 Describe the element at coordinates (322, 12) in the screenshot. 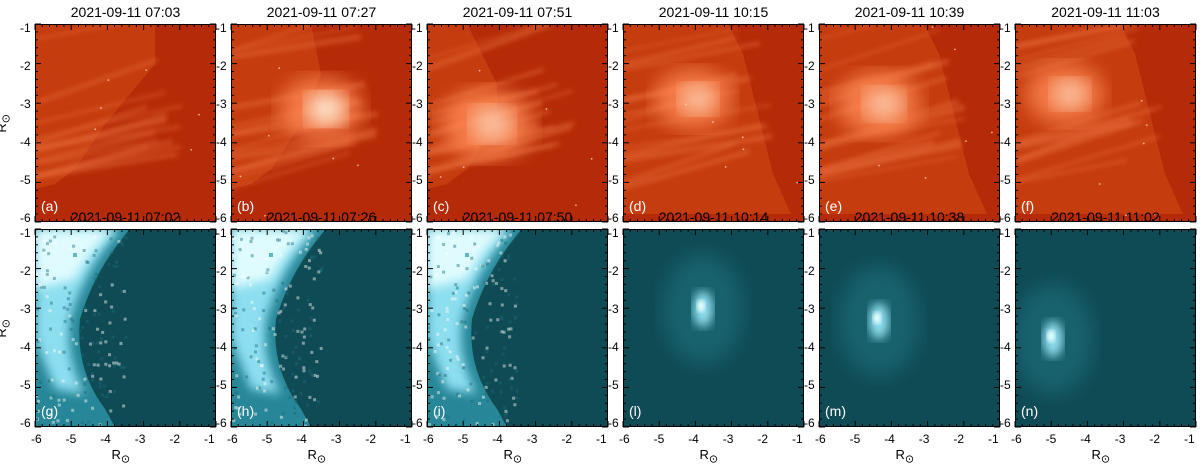

I see `panel-title-0-1: 2021-09-11 07:27` at that location.